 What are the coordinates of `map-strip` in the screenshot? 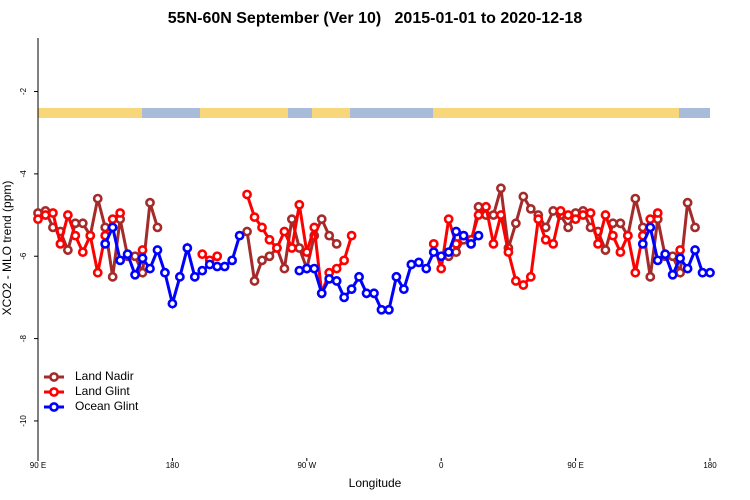 It's located at (374, 113).